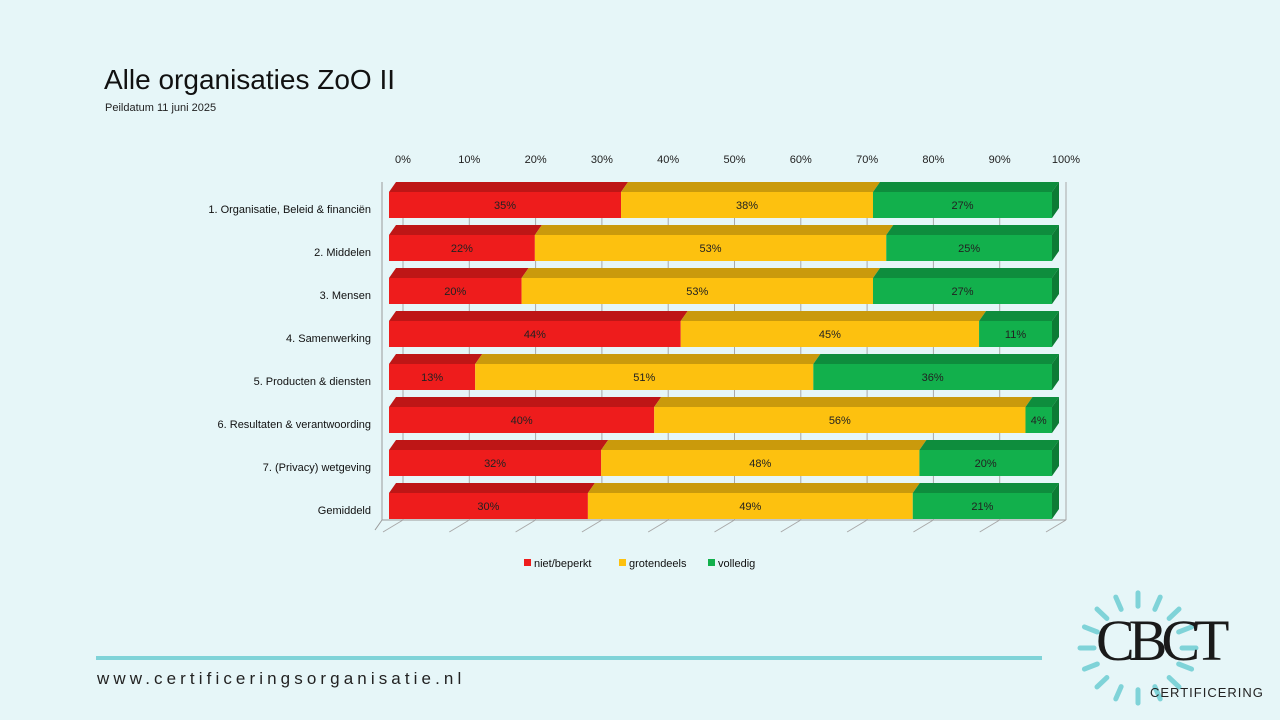  Describe the element at coordinates (1162, 640) in the screenshot. I see `logo-wordmark: CBCT` at that location.